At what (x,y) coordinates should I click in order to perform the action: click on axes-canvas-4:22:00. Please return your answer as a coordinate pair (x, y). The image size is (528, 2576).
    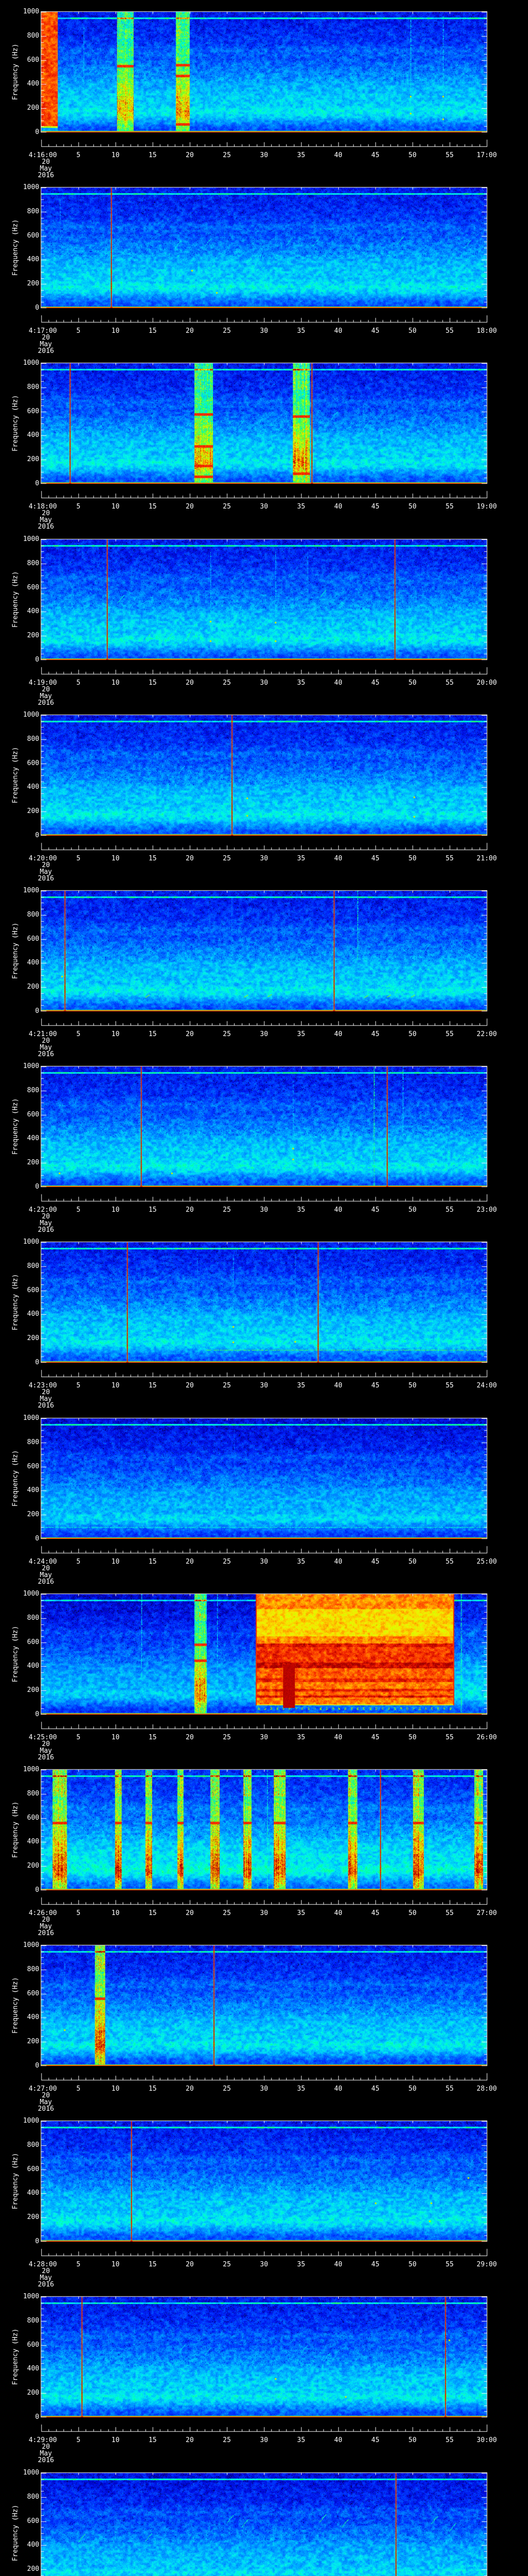
    Looking at the image, I should click on (264, 1136).